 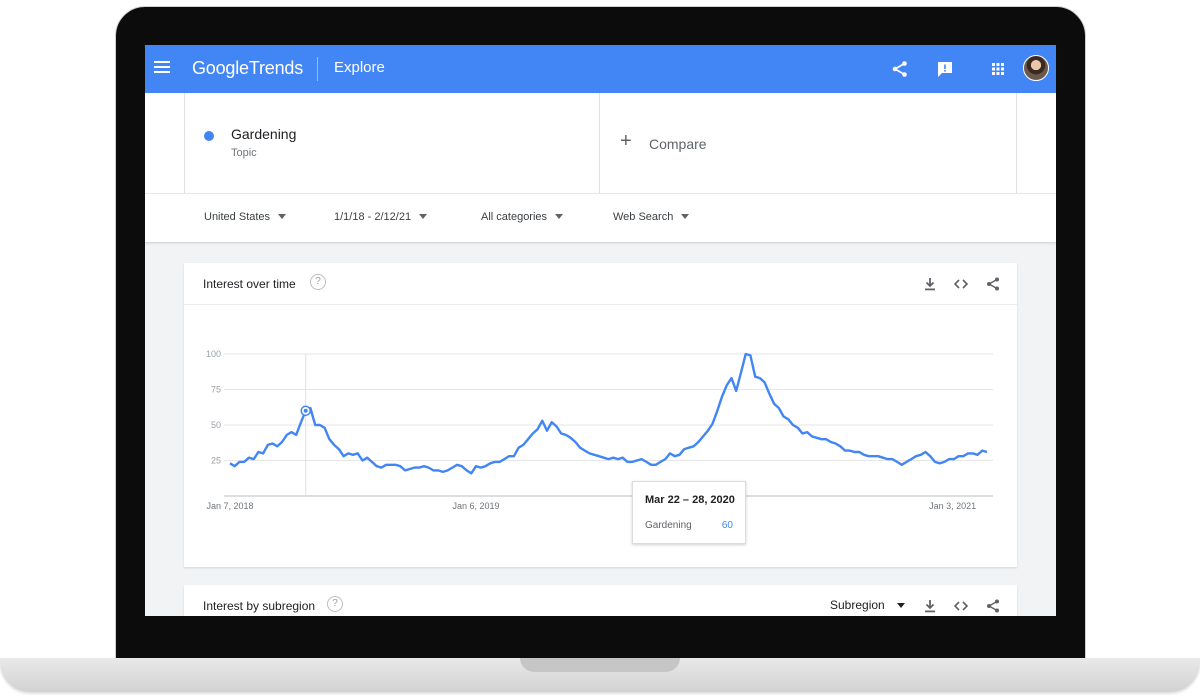 I want to click on series-line, so click(x=608, y=413).